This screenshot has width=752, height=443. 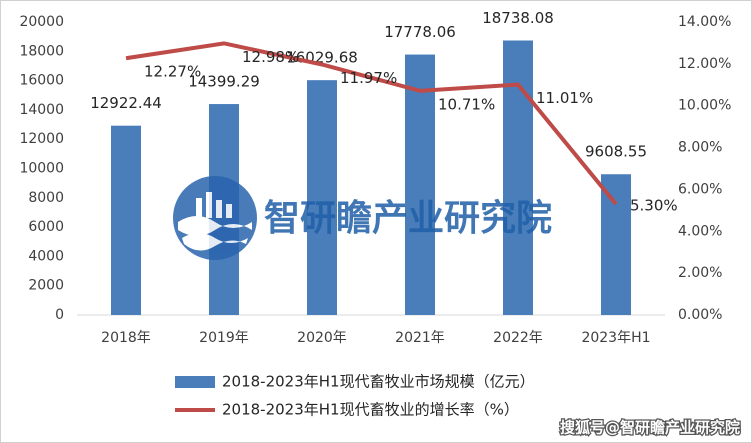 What do you see at coordinates (224, 338) in the screenshot?
I see `x-tick-label: 2019年` at bounding box center [224, 338].